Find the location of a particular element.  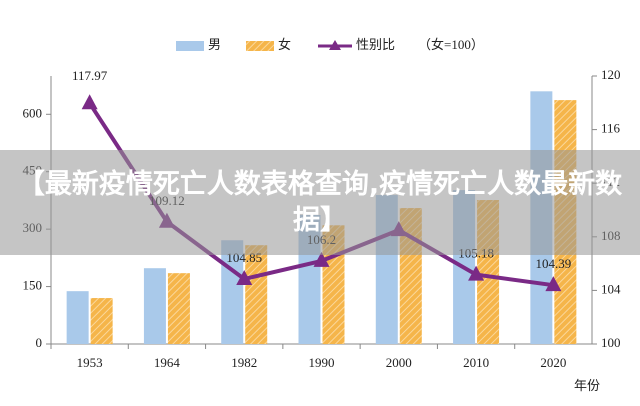

x-axis-label: 年份 is located at coordinates (587, 385).